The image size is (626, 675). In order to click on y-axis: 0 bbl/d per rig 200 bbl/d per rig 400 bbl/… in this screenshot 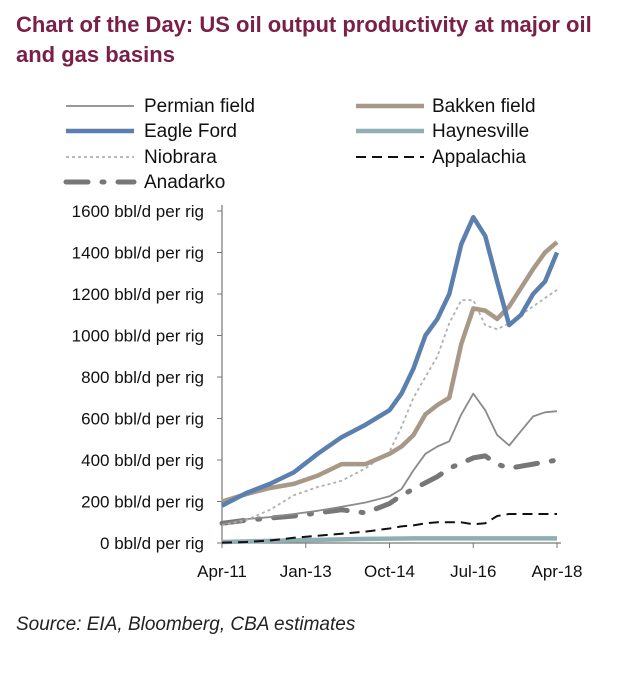, I will do `click(147, 377)`.